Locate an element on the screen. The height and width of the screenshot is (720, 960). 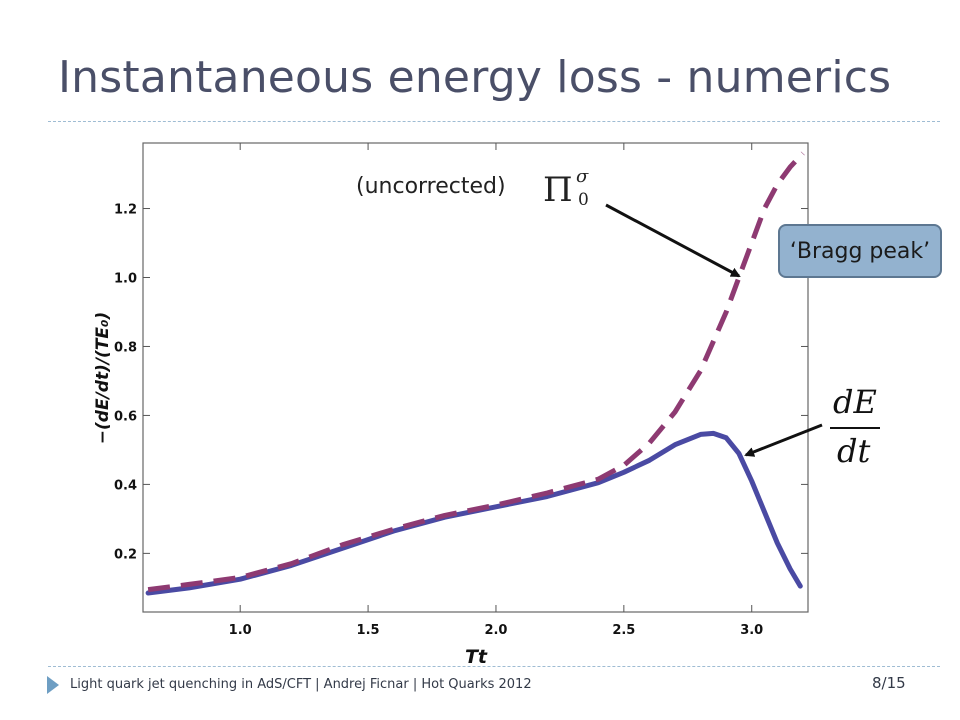
slide-title: Instantaneous energy loss - numerics is located at coordinates (475, 77).